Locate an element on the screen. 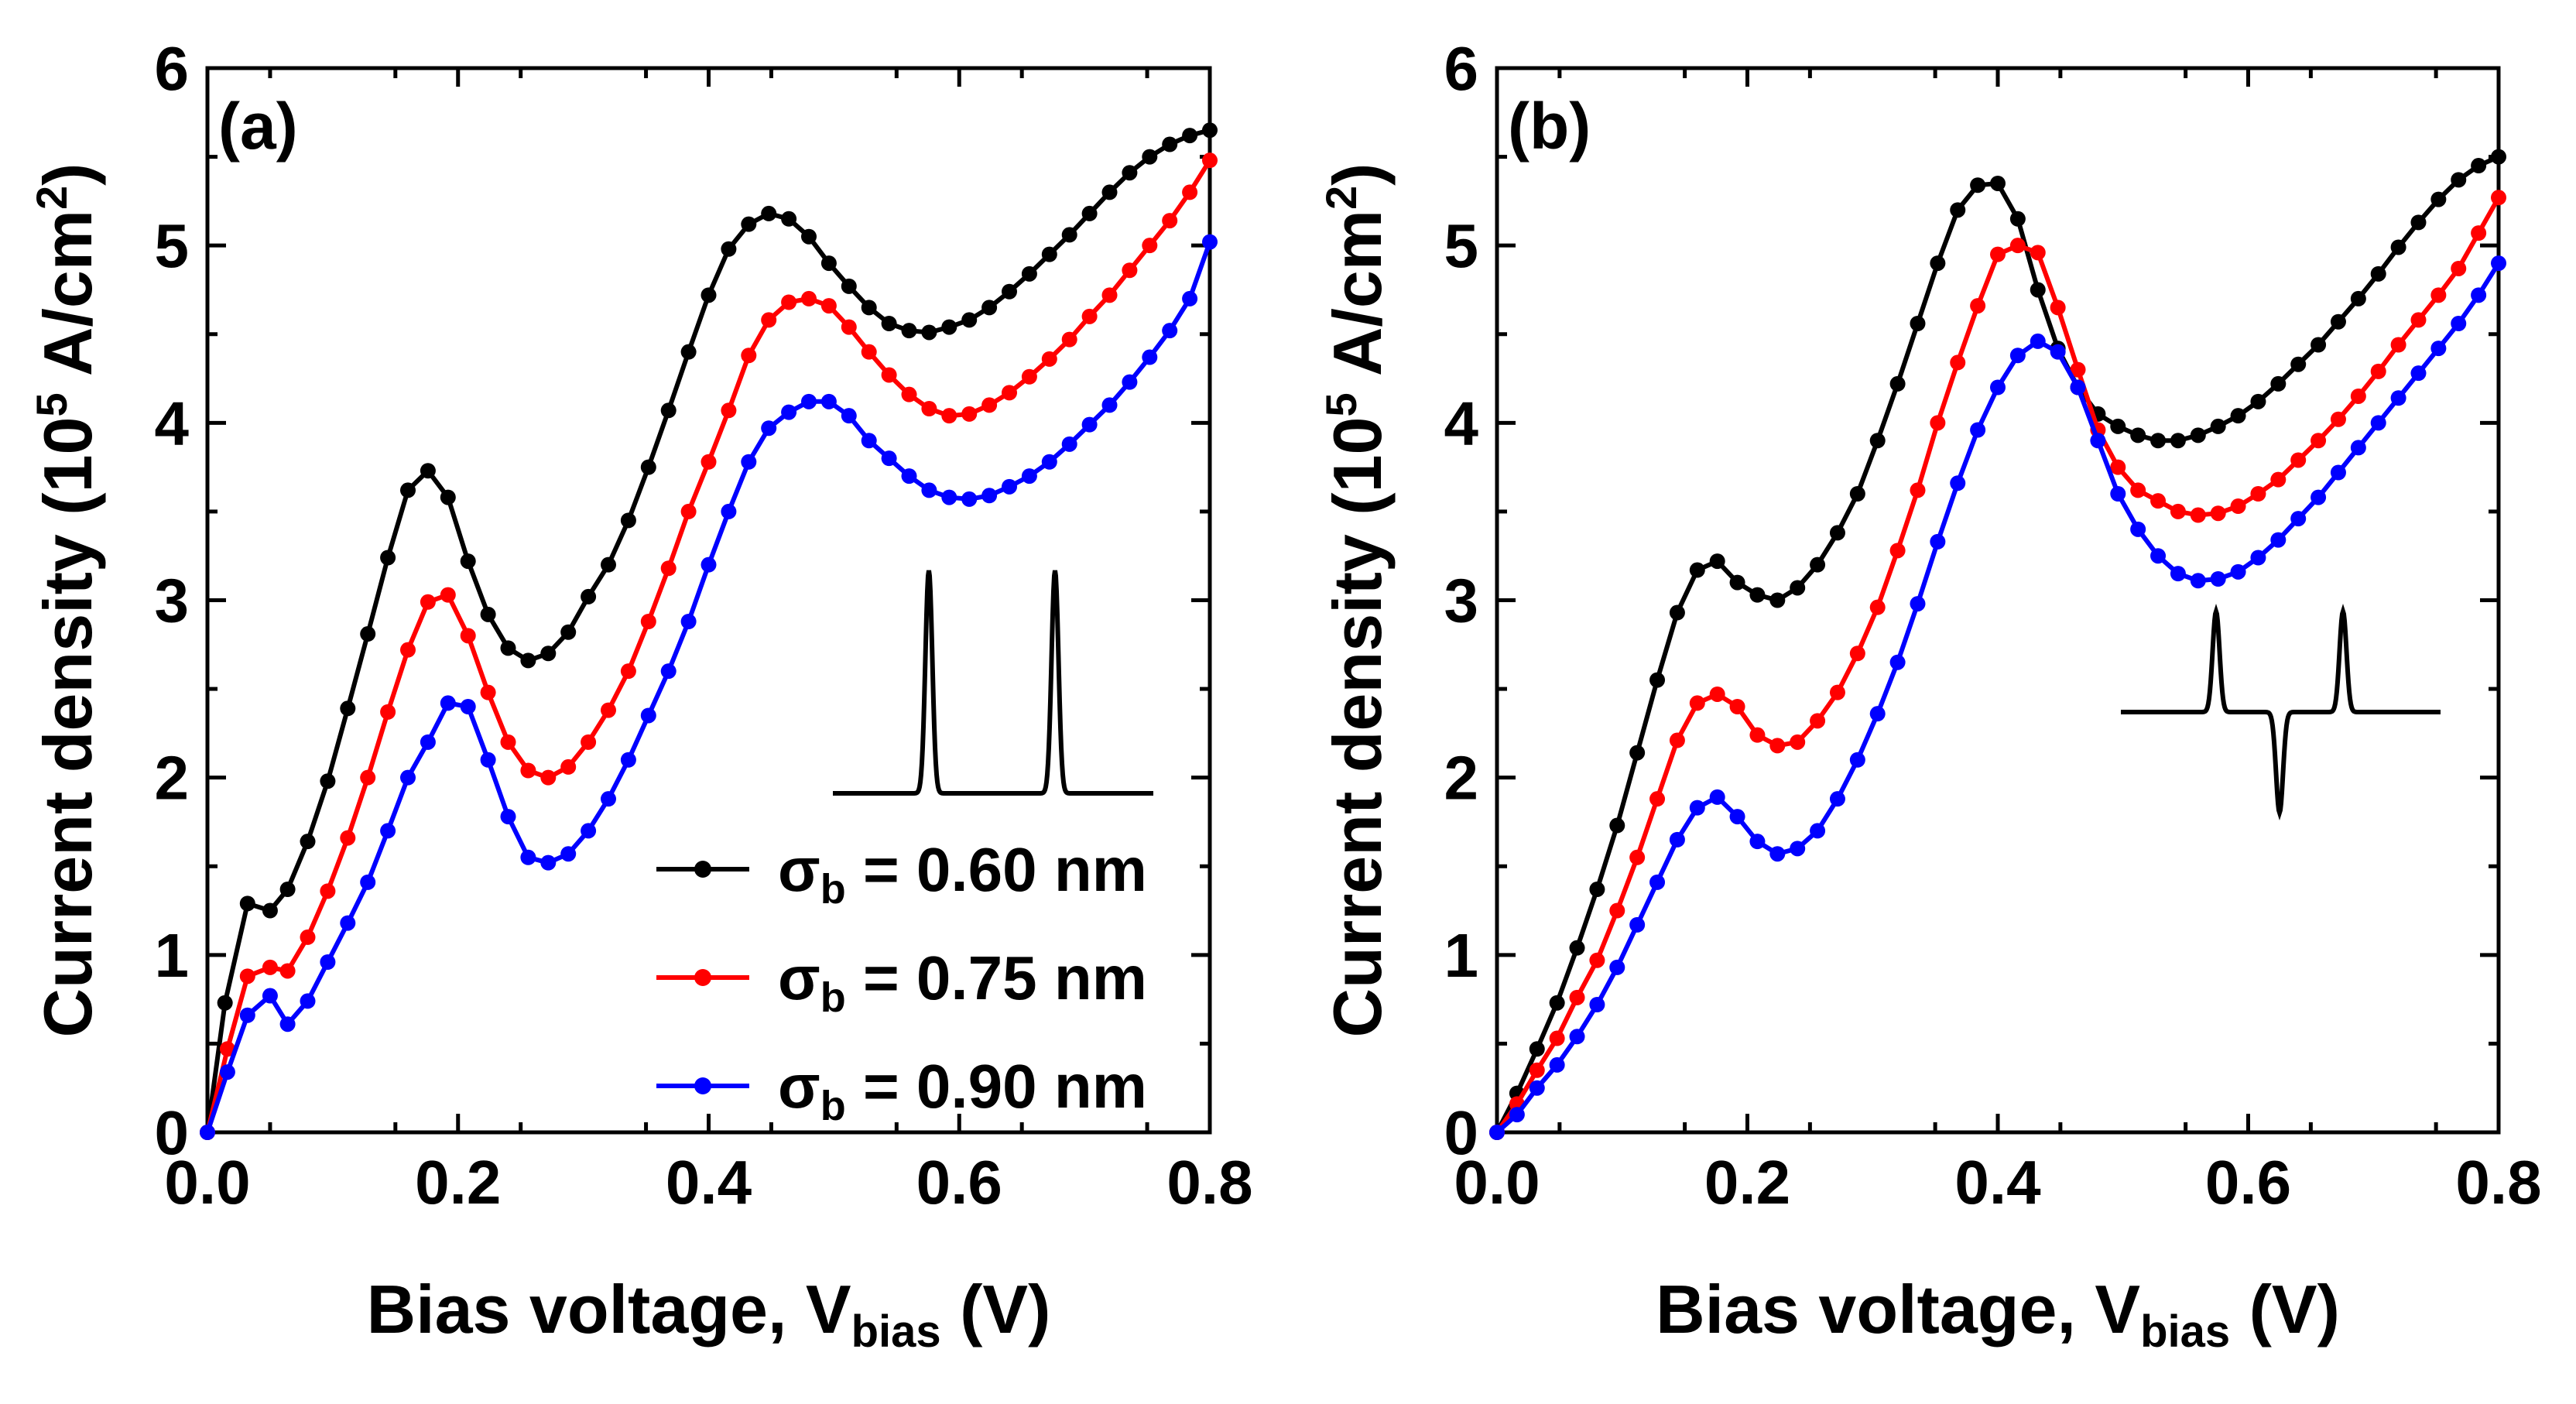 The image size is (2576, 1404). panel-label: (b) is located at coordinates (1549, 127).